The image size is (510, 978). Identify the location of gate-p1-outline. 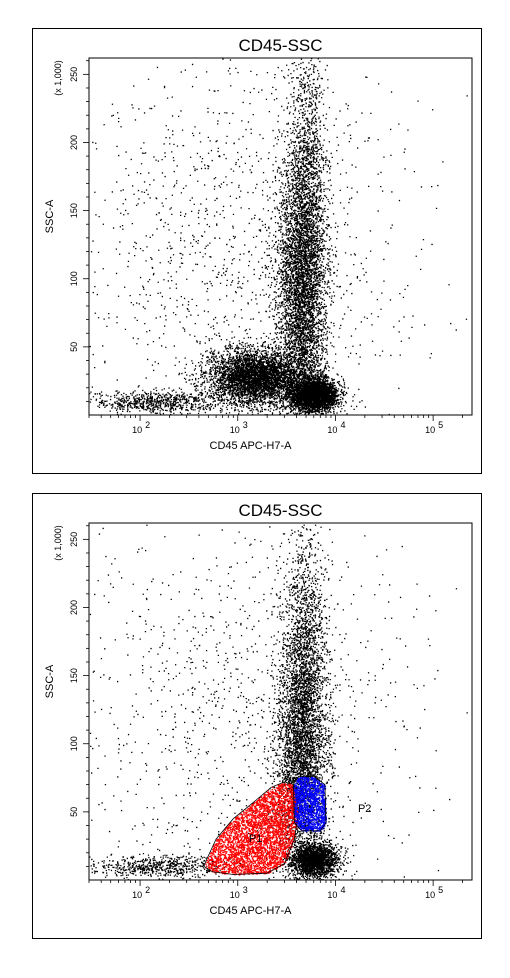
(251, 828).